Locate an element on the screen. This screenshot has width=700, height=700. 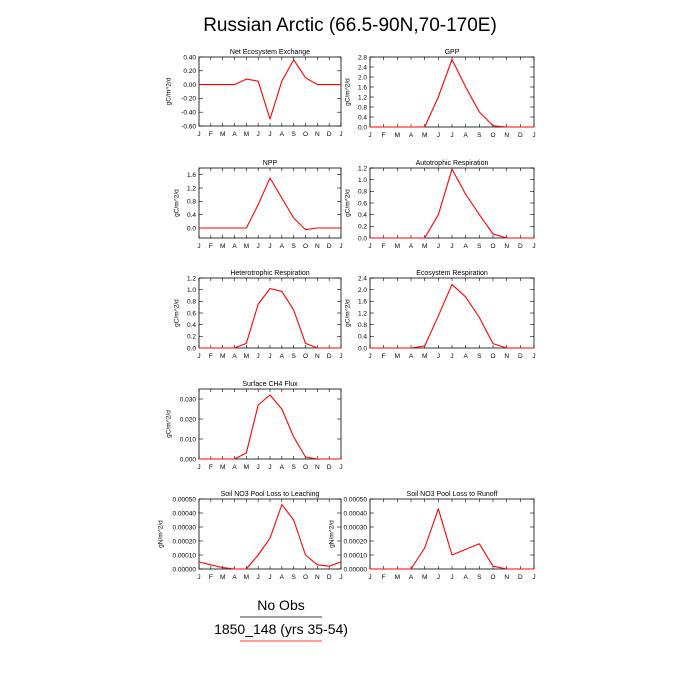
panel-title: NPP is located at coordinates (270, 163).